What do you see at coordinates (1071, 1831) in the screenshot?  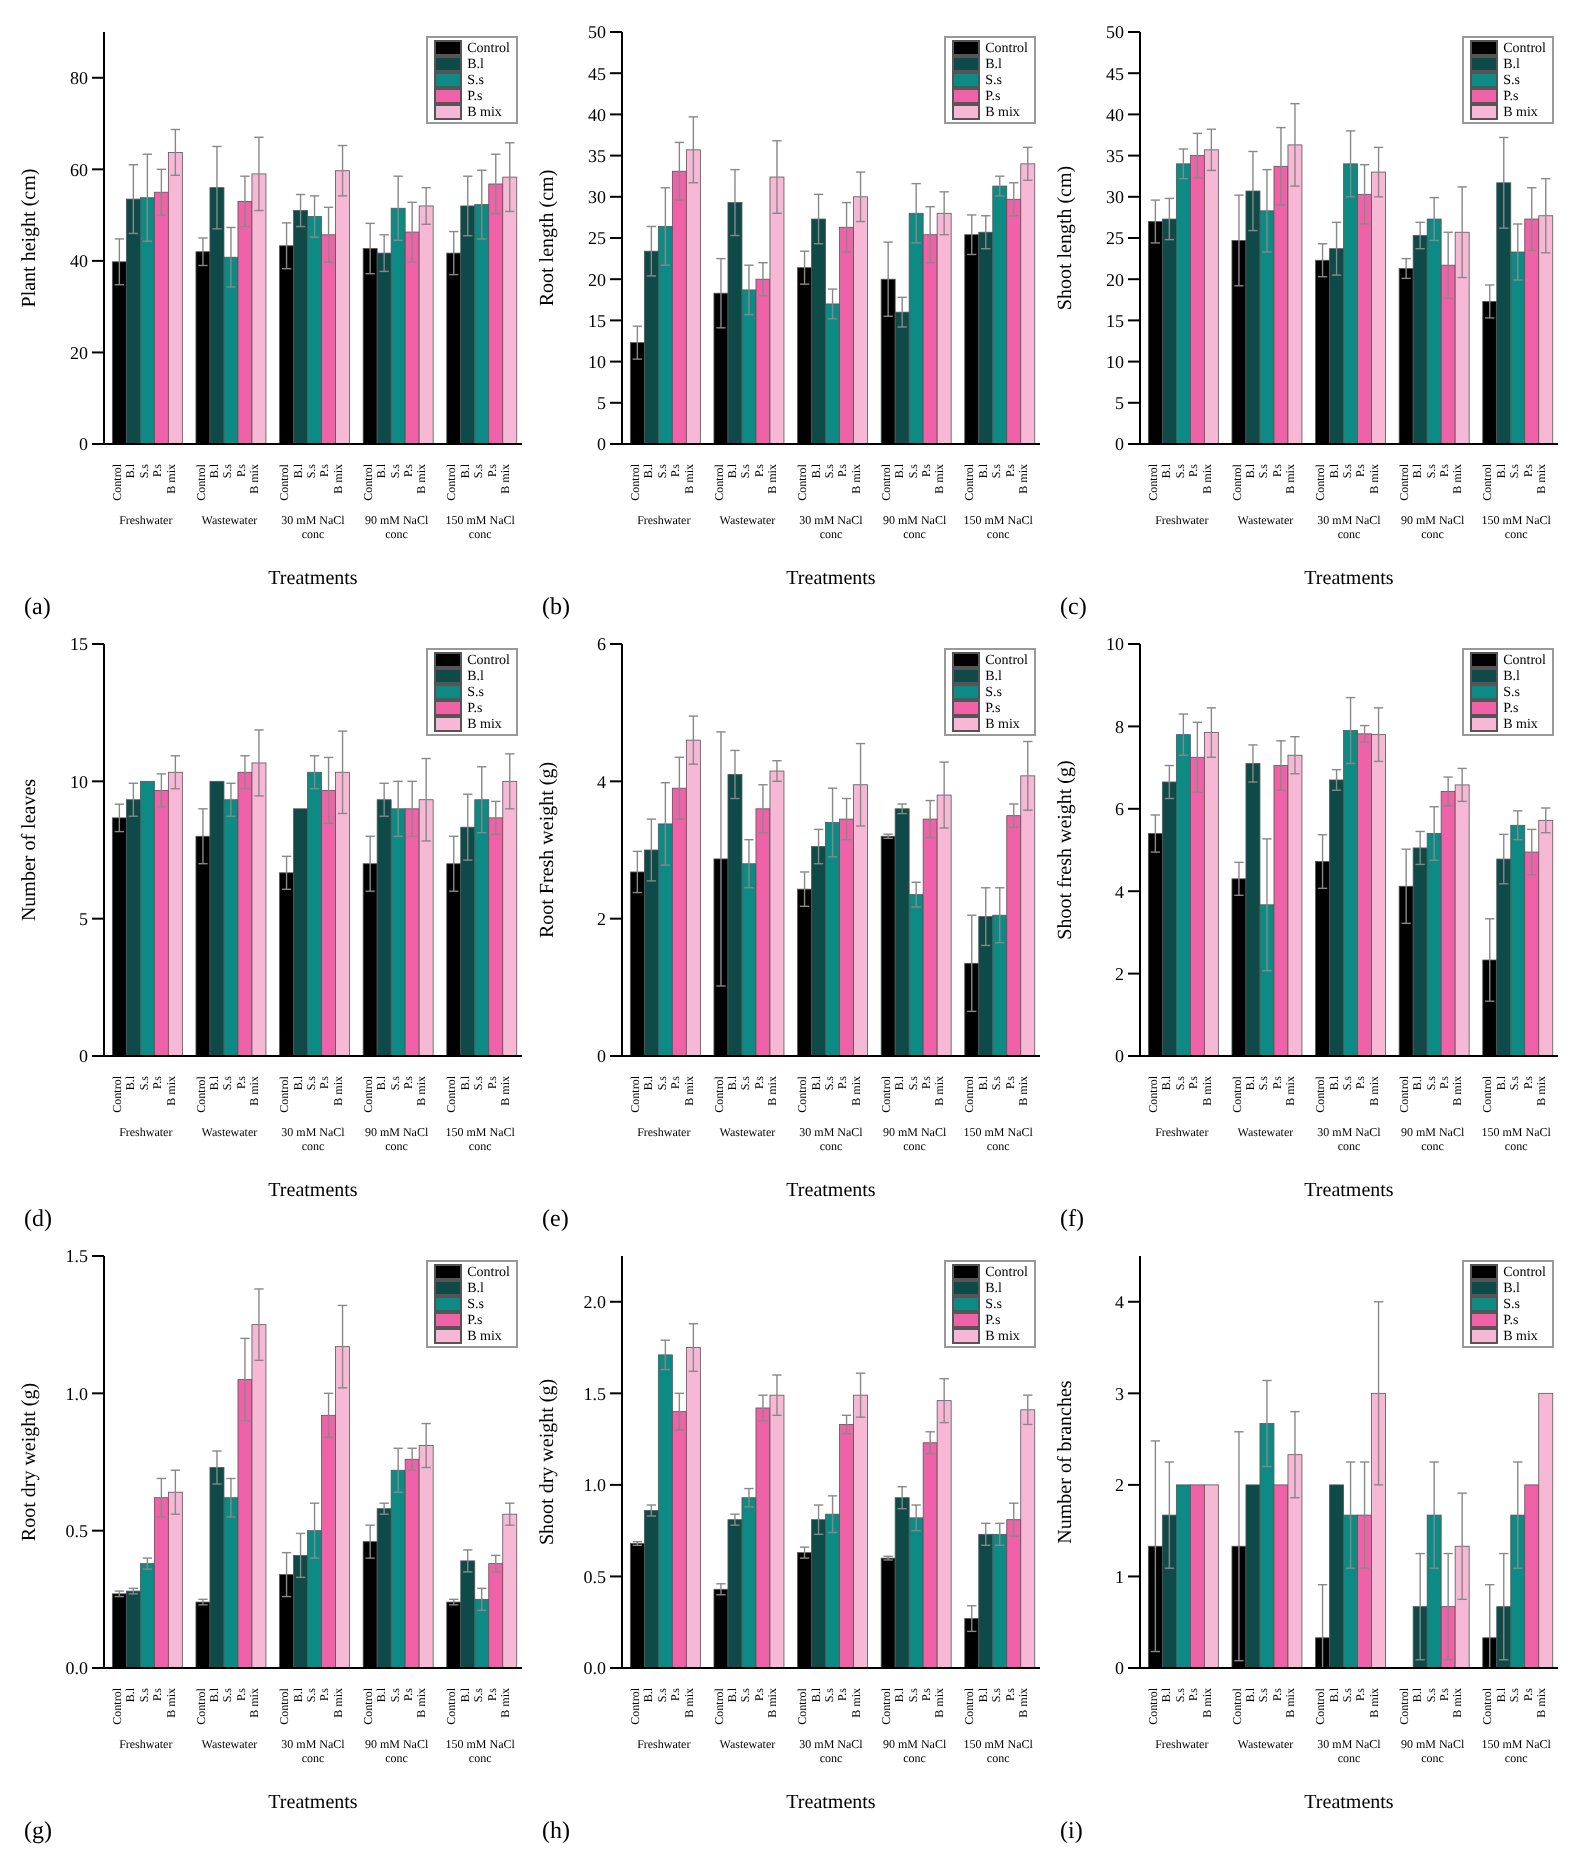 I see `text: (i)` at bounding box center [1071, 1831].